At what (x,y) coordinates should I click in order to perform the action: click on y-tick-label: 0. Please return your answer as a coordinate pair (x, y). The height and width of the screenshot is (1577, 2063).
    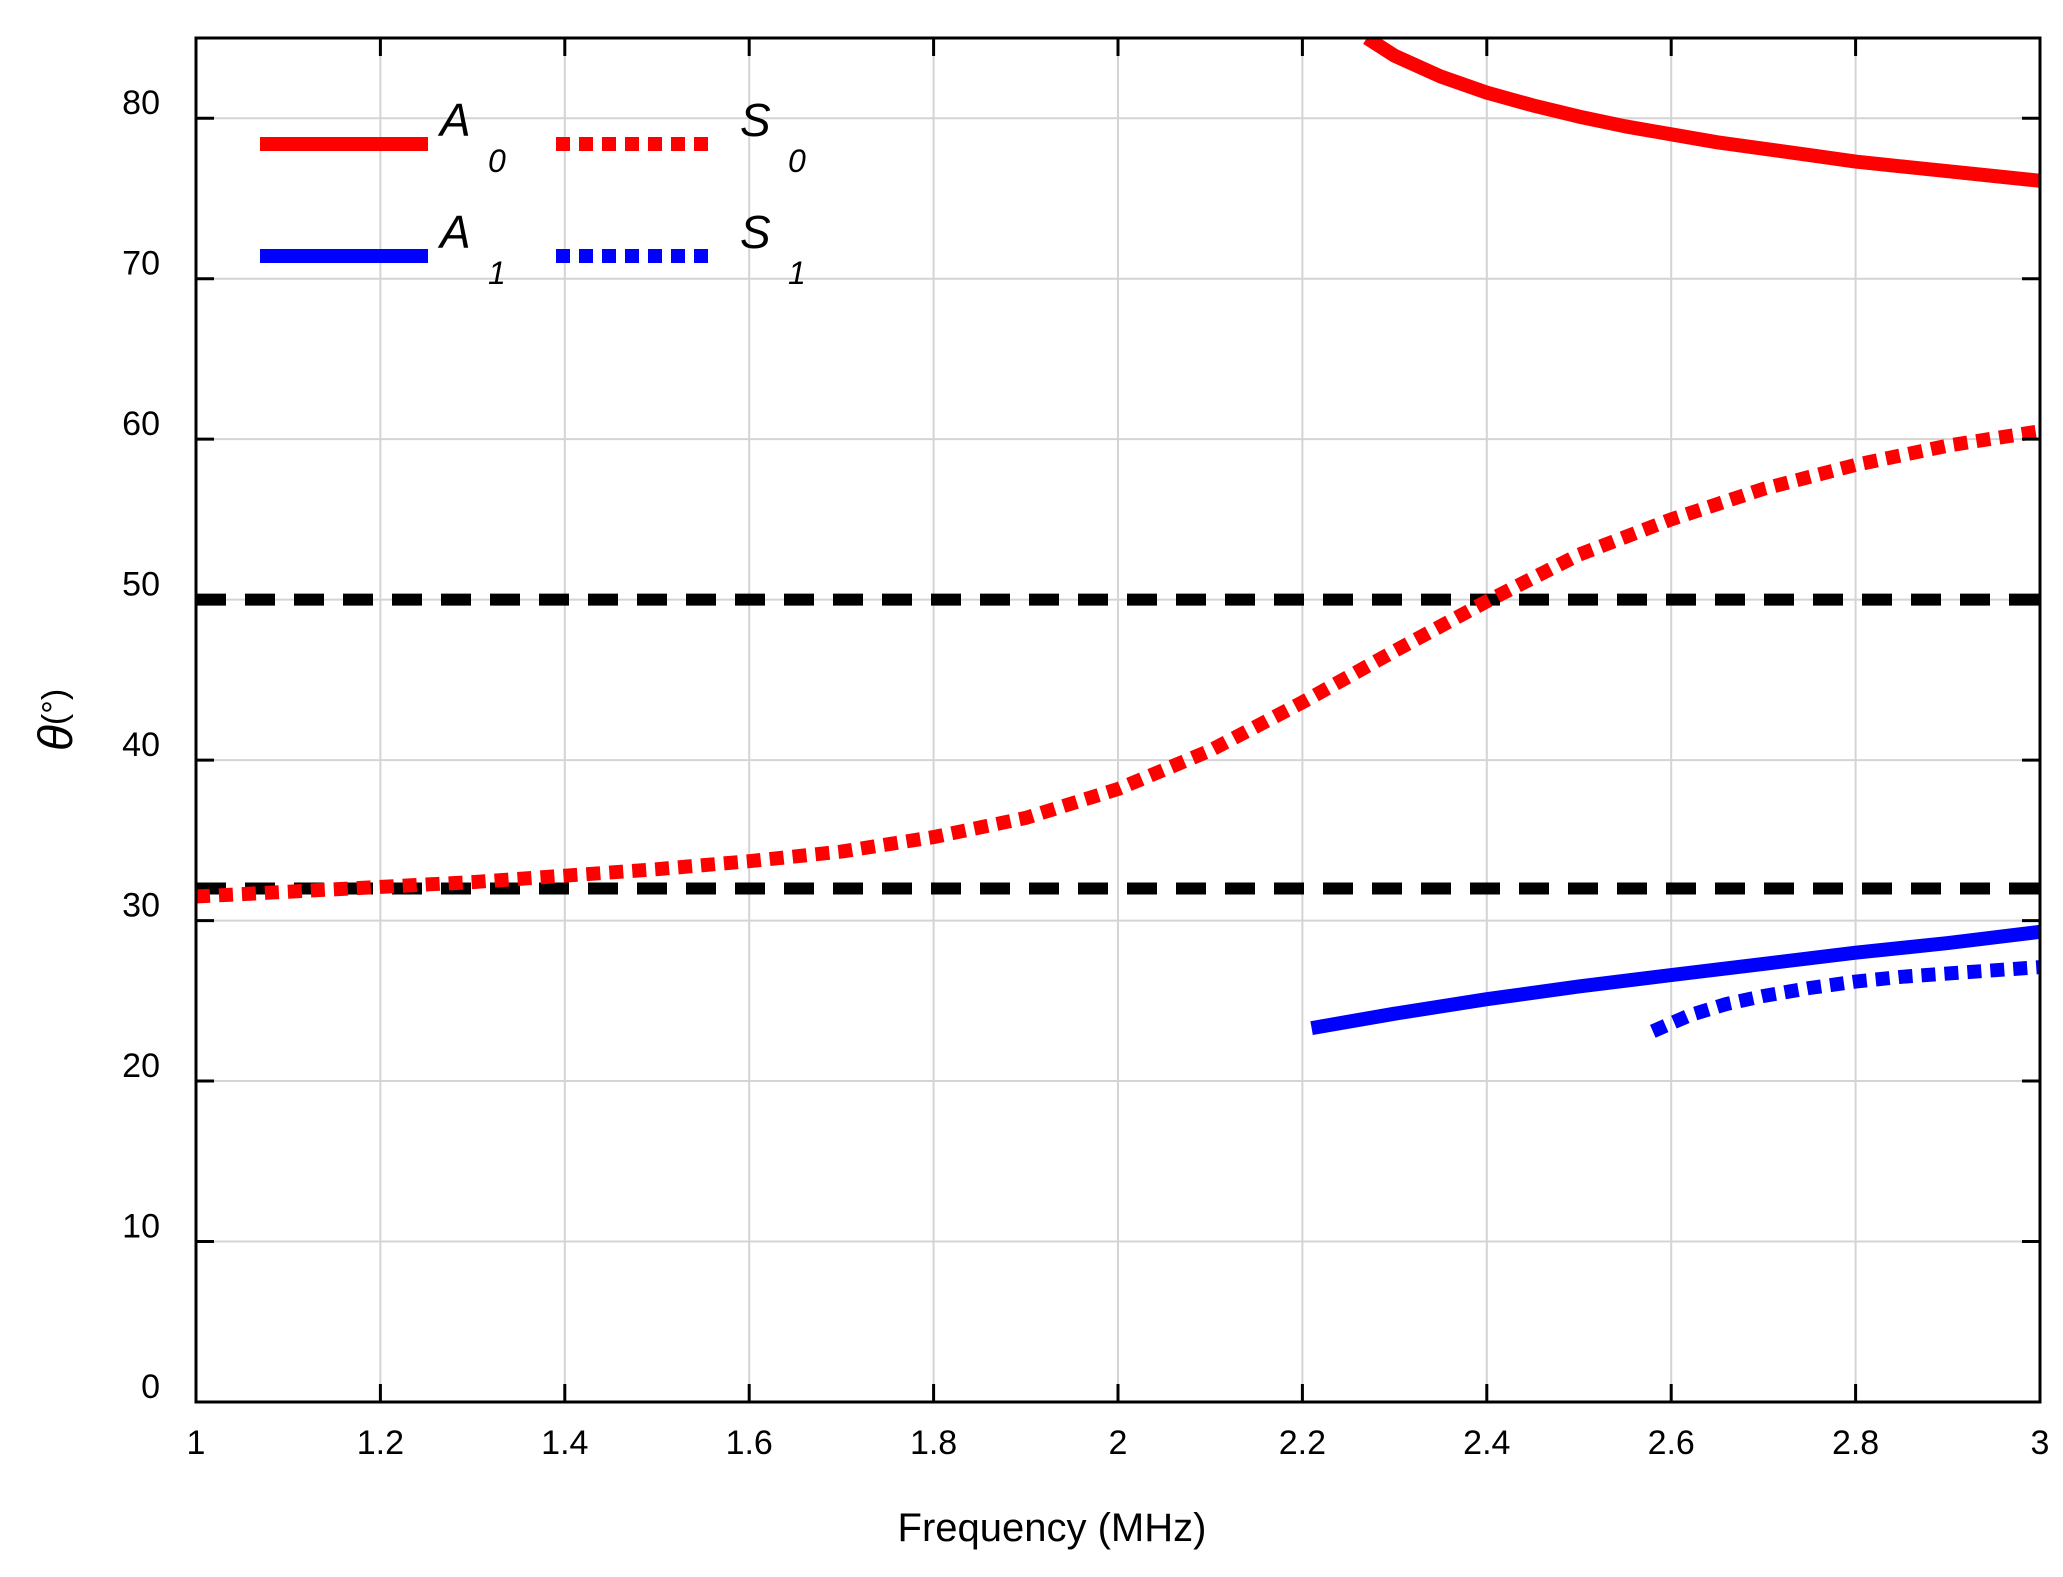
    Looking at the image, I should click on (150, 1387).